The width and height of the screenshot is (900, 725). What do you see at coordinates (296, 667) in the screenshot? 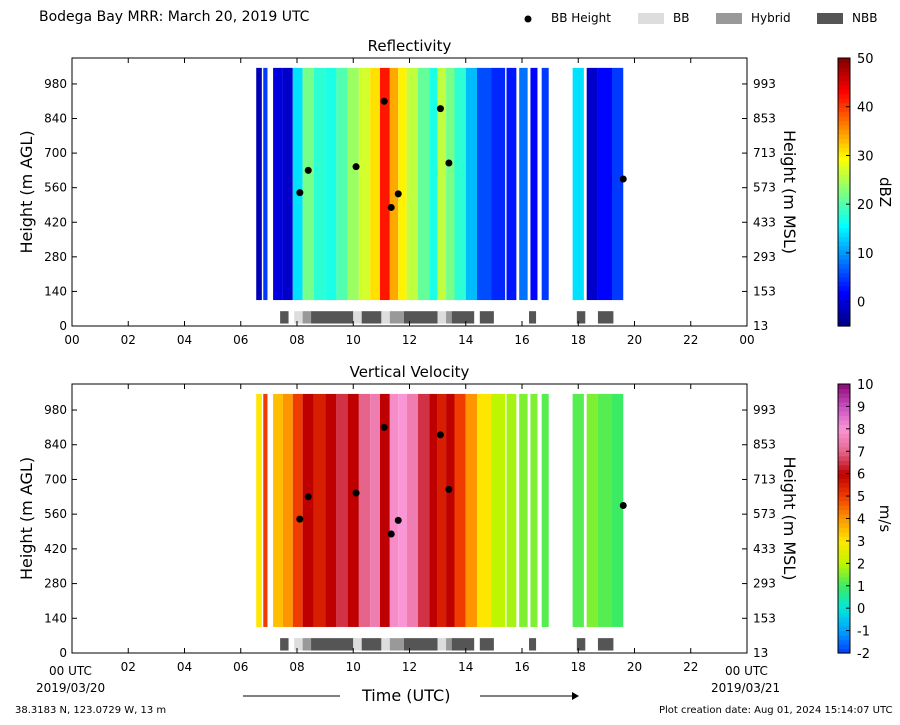
I see `velocity-x-tick-label: 08` at bounding box center [296, 667].